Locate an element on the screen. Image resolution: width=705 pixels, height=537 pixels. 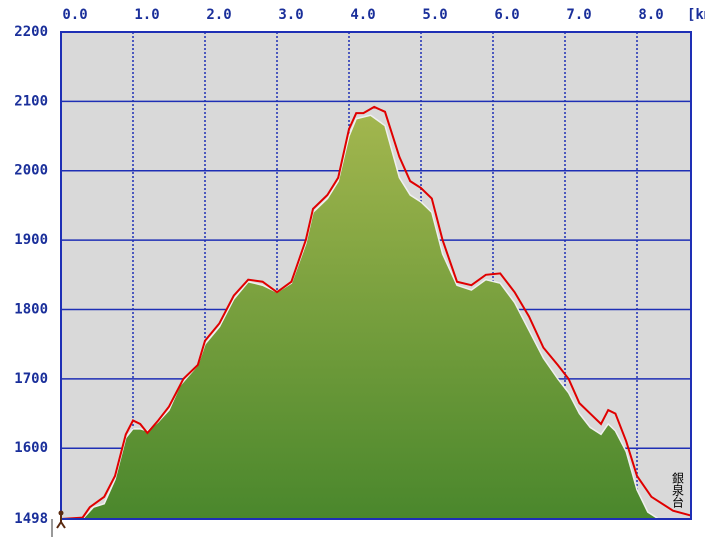
x-tick-label: 0.0 is located at coordinates (74, 15).